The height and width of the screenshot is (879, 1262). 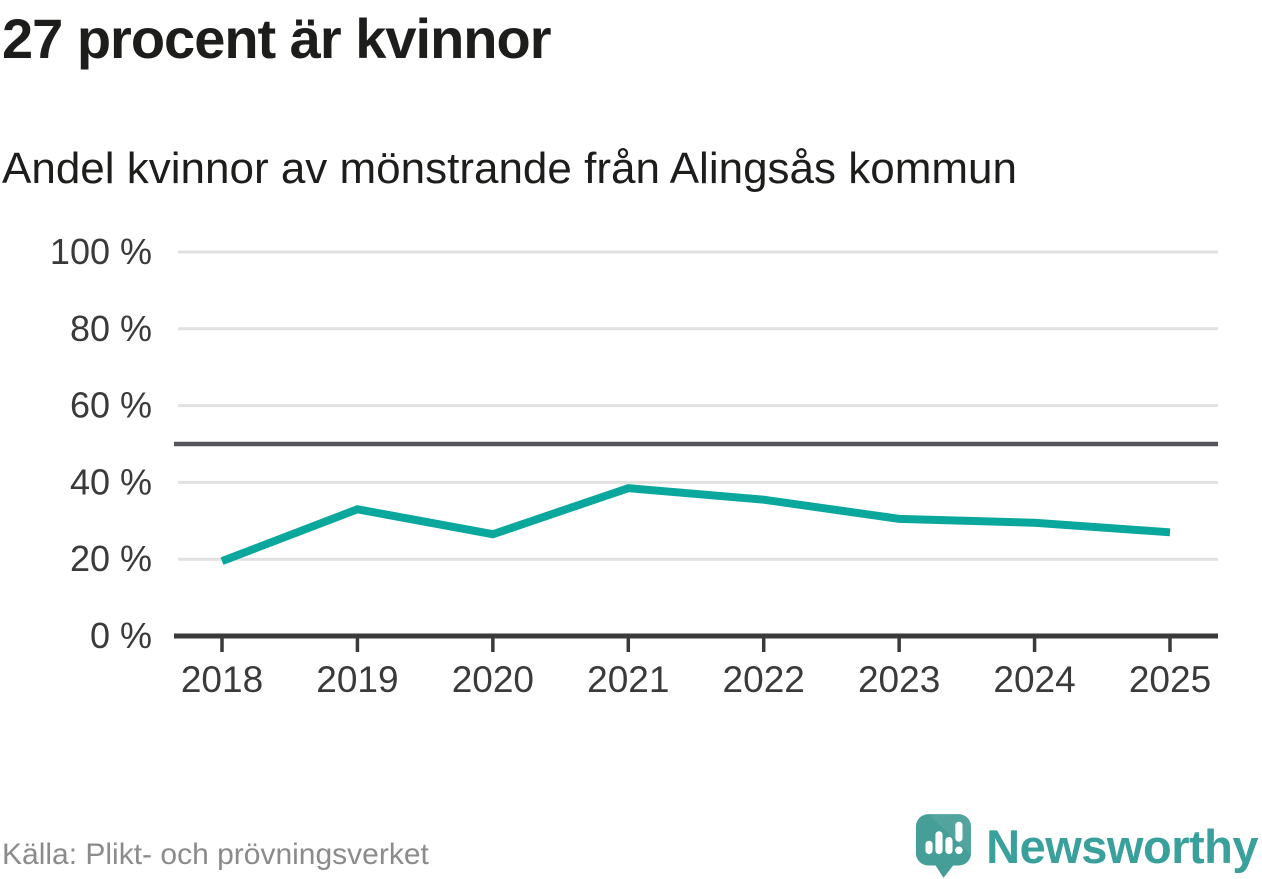 What do you see at coordinates (1170, 679) in the screenshot?
I see `x-axis-label: 2025` at bounding box center [1170, 679].